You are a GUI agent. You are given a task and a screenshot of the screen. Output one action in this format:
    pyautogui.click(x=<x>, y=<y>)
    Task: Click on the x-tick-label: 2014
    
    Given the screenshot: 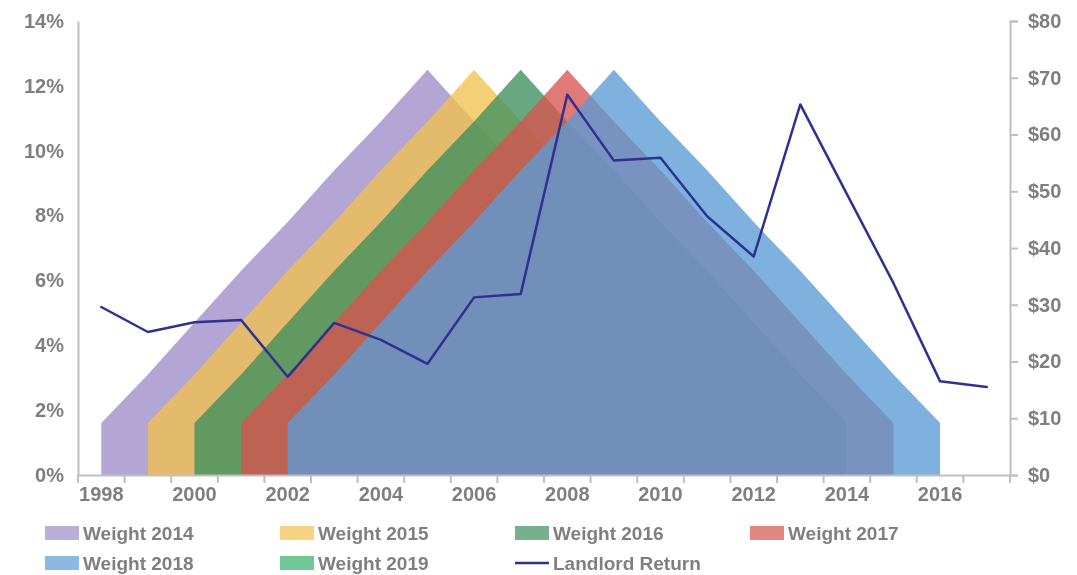 What is the action you would take?
    pyautogui.click(x=847, y=494)
    